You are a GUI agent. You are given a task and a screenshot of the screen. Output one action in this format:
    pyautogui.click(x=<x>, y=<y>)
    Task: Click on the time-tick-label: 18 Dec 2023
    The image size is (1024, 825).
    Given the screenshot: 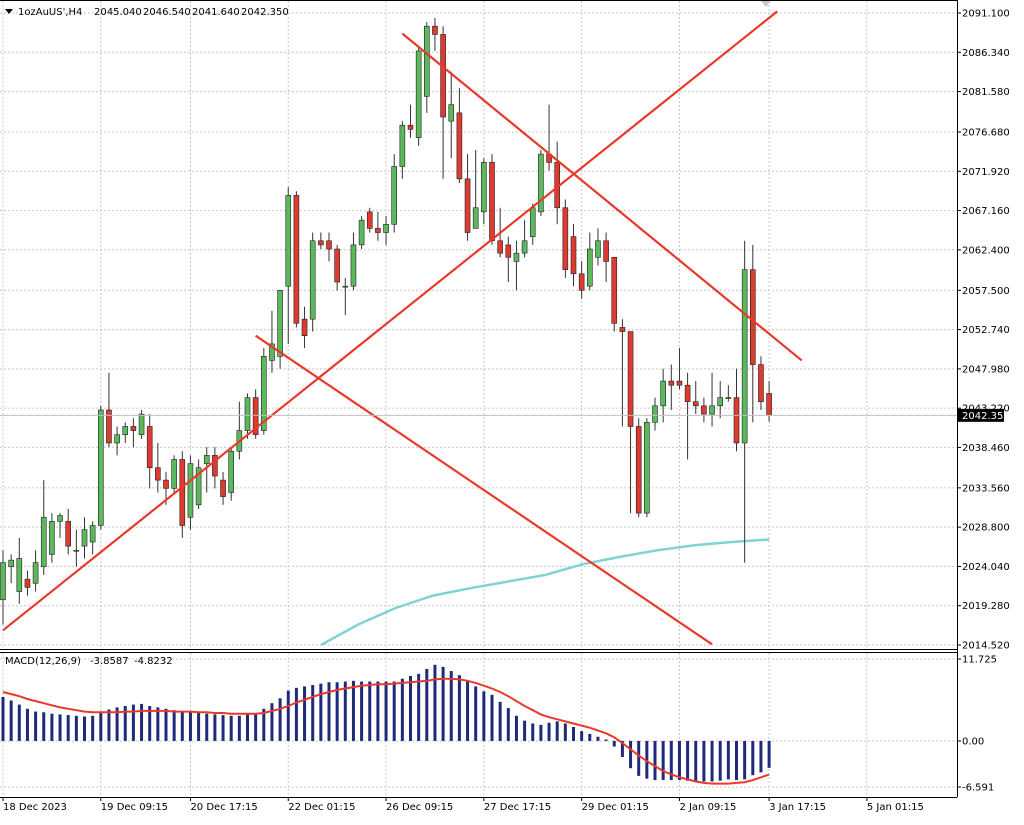 What is the action you would take?
    pyautogui.click(x=35, y=807)
    